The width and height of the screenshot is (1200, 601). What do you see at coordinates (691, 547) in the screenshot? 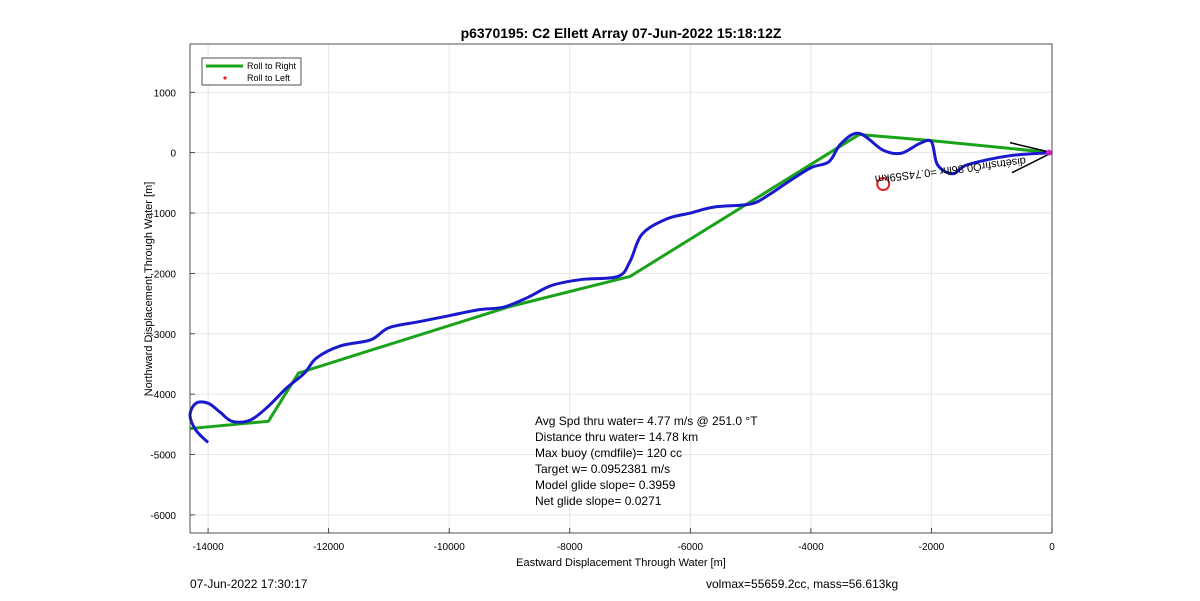
I see `x-tick-label: -6000` at bounding box center [691, 547].